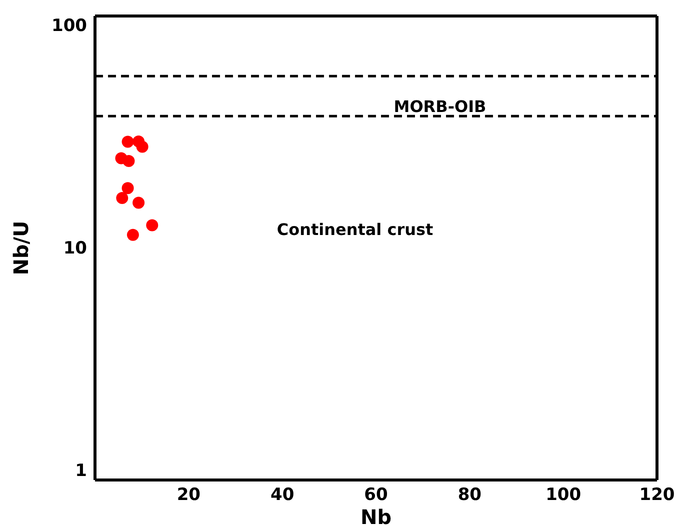  Describe the element at coordinates (70, 26) in the screenshot. I see `y-tick-label: 100` at that location.